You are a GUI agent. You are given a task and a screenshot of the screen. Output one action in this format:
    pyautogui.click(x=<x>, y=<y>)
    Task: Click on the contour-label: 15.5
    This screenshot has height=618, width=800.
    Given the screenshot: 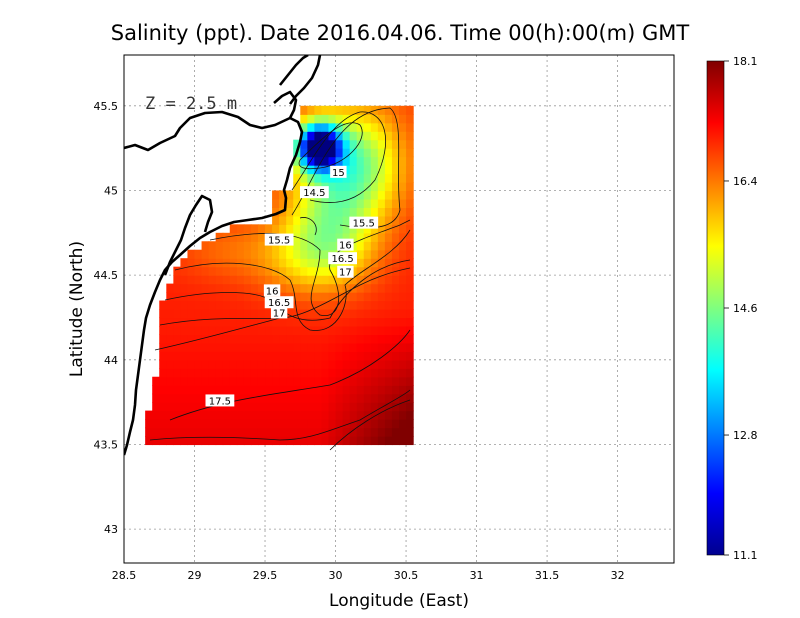 What is the action you would take?
    pyautogui.click(x=364, y=224)
    